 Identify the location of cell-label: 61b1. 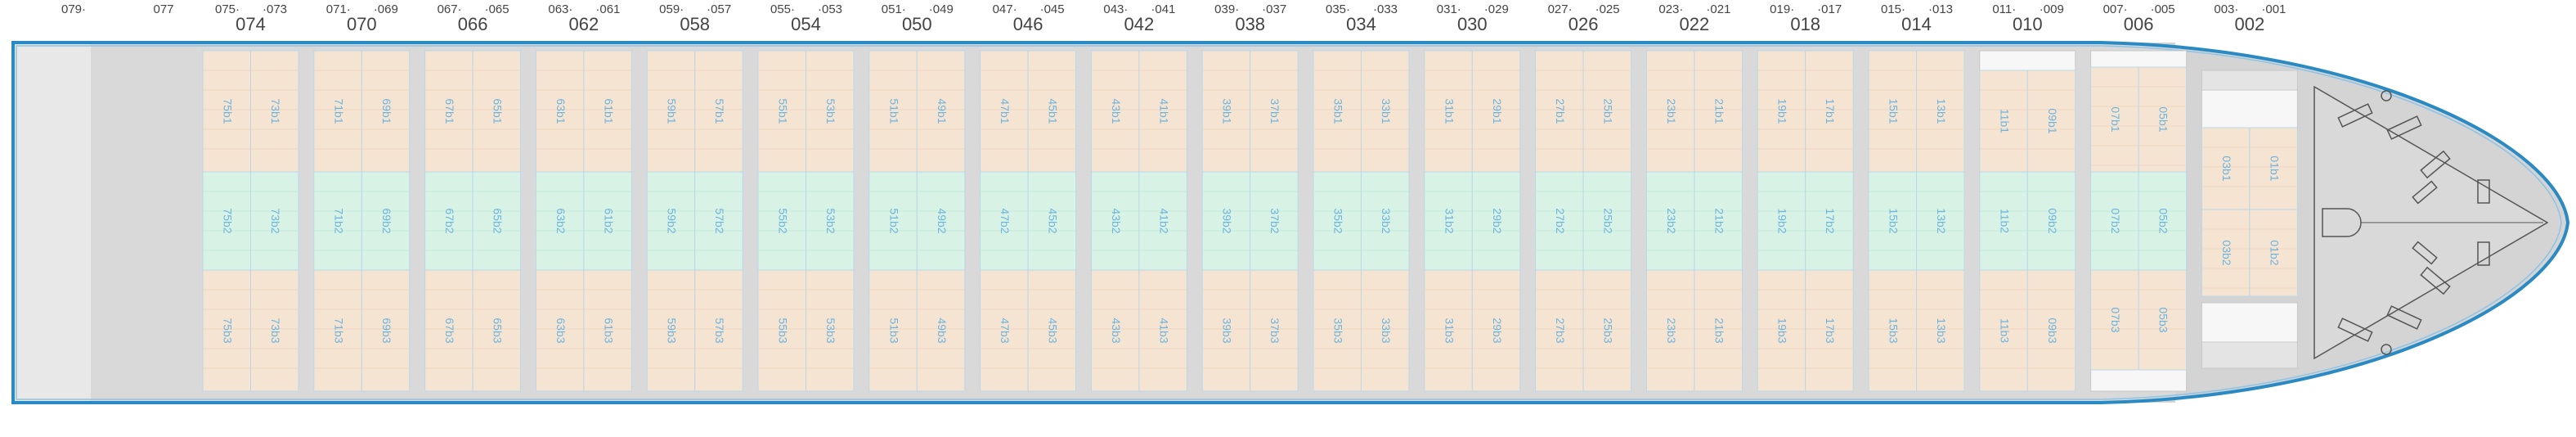
(608, 111).